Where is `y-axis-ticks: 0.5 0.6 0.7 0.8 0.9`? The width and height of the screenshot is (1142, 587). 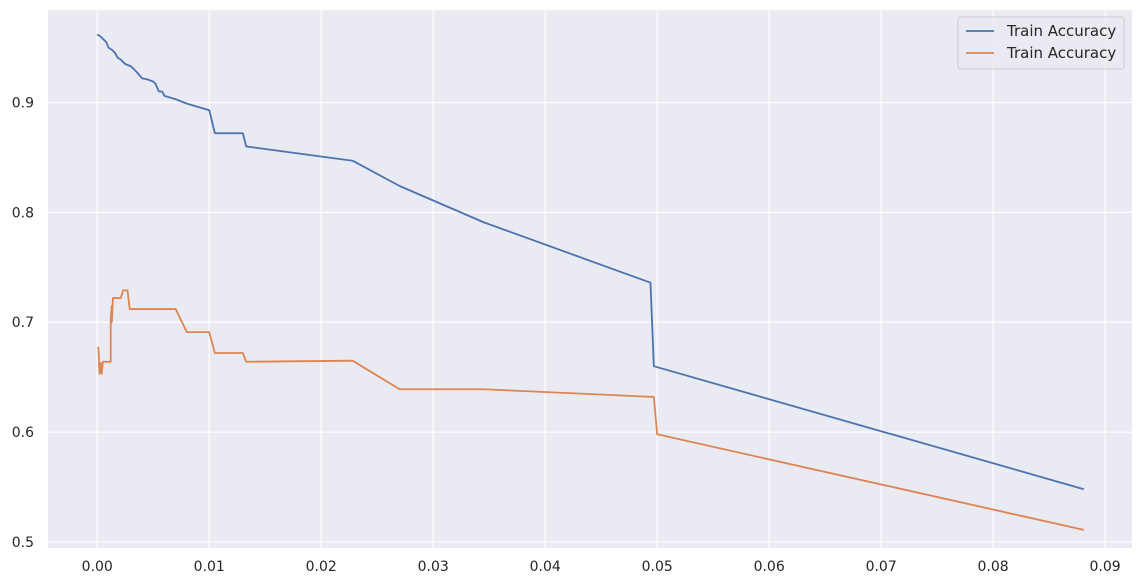 y-axis-ticks: 0.5 0.6 0.7 0.8 0.9 is located at coordinates (23, 323).